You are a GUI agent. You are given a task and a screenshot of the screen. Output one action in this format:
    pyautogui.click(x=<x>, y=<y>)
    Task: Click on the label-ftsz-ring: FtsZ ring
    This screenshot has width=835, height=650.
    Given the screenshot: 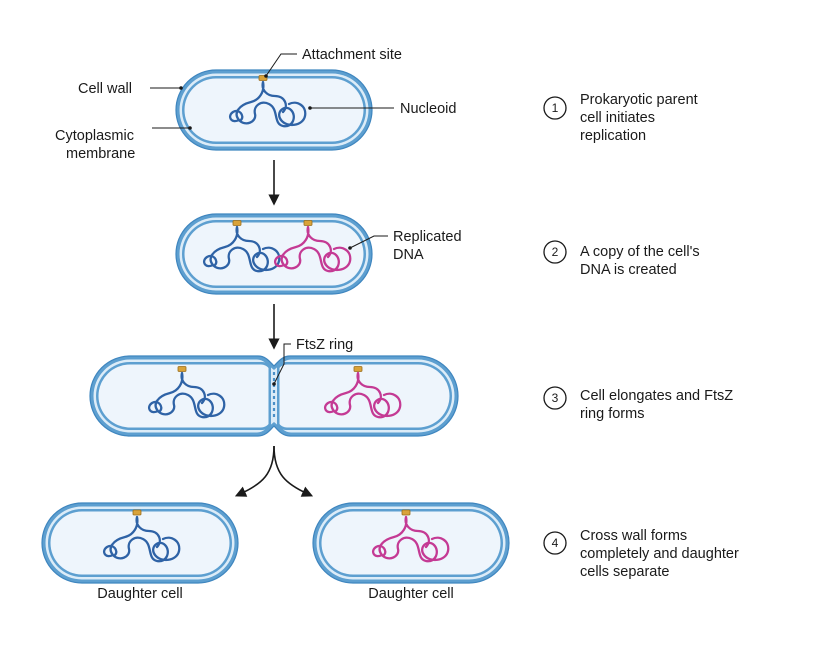 What is the action you would take?
    pyautogui.click(x=312, y=361)
    